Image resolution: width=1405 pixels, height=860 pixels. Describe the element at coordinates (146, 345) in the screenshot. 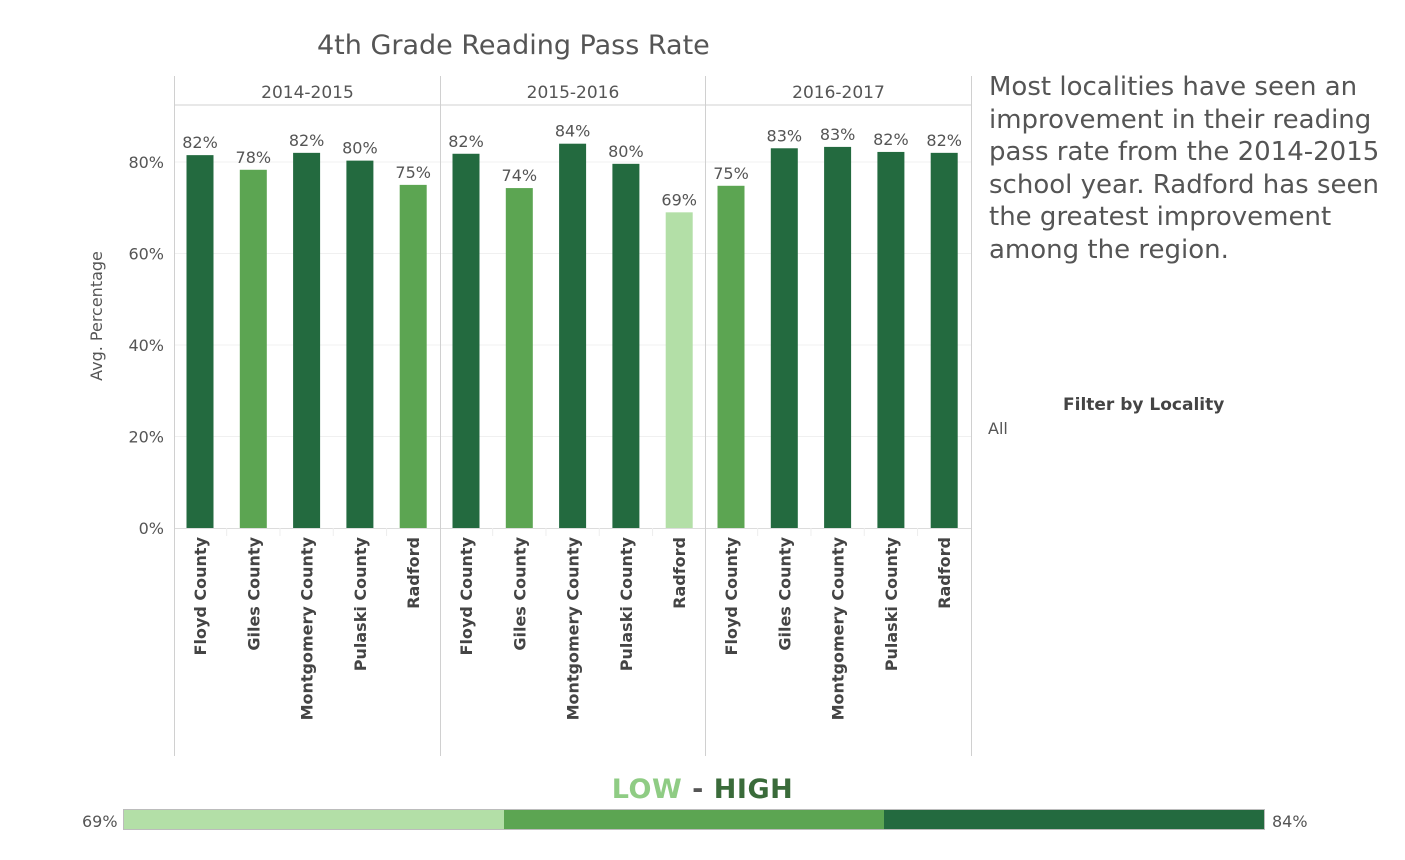

I see `y-tick-label: 40%` at that location.